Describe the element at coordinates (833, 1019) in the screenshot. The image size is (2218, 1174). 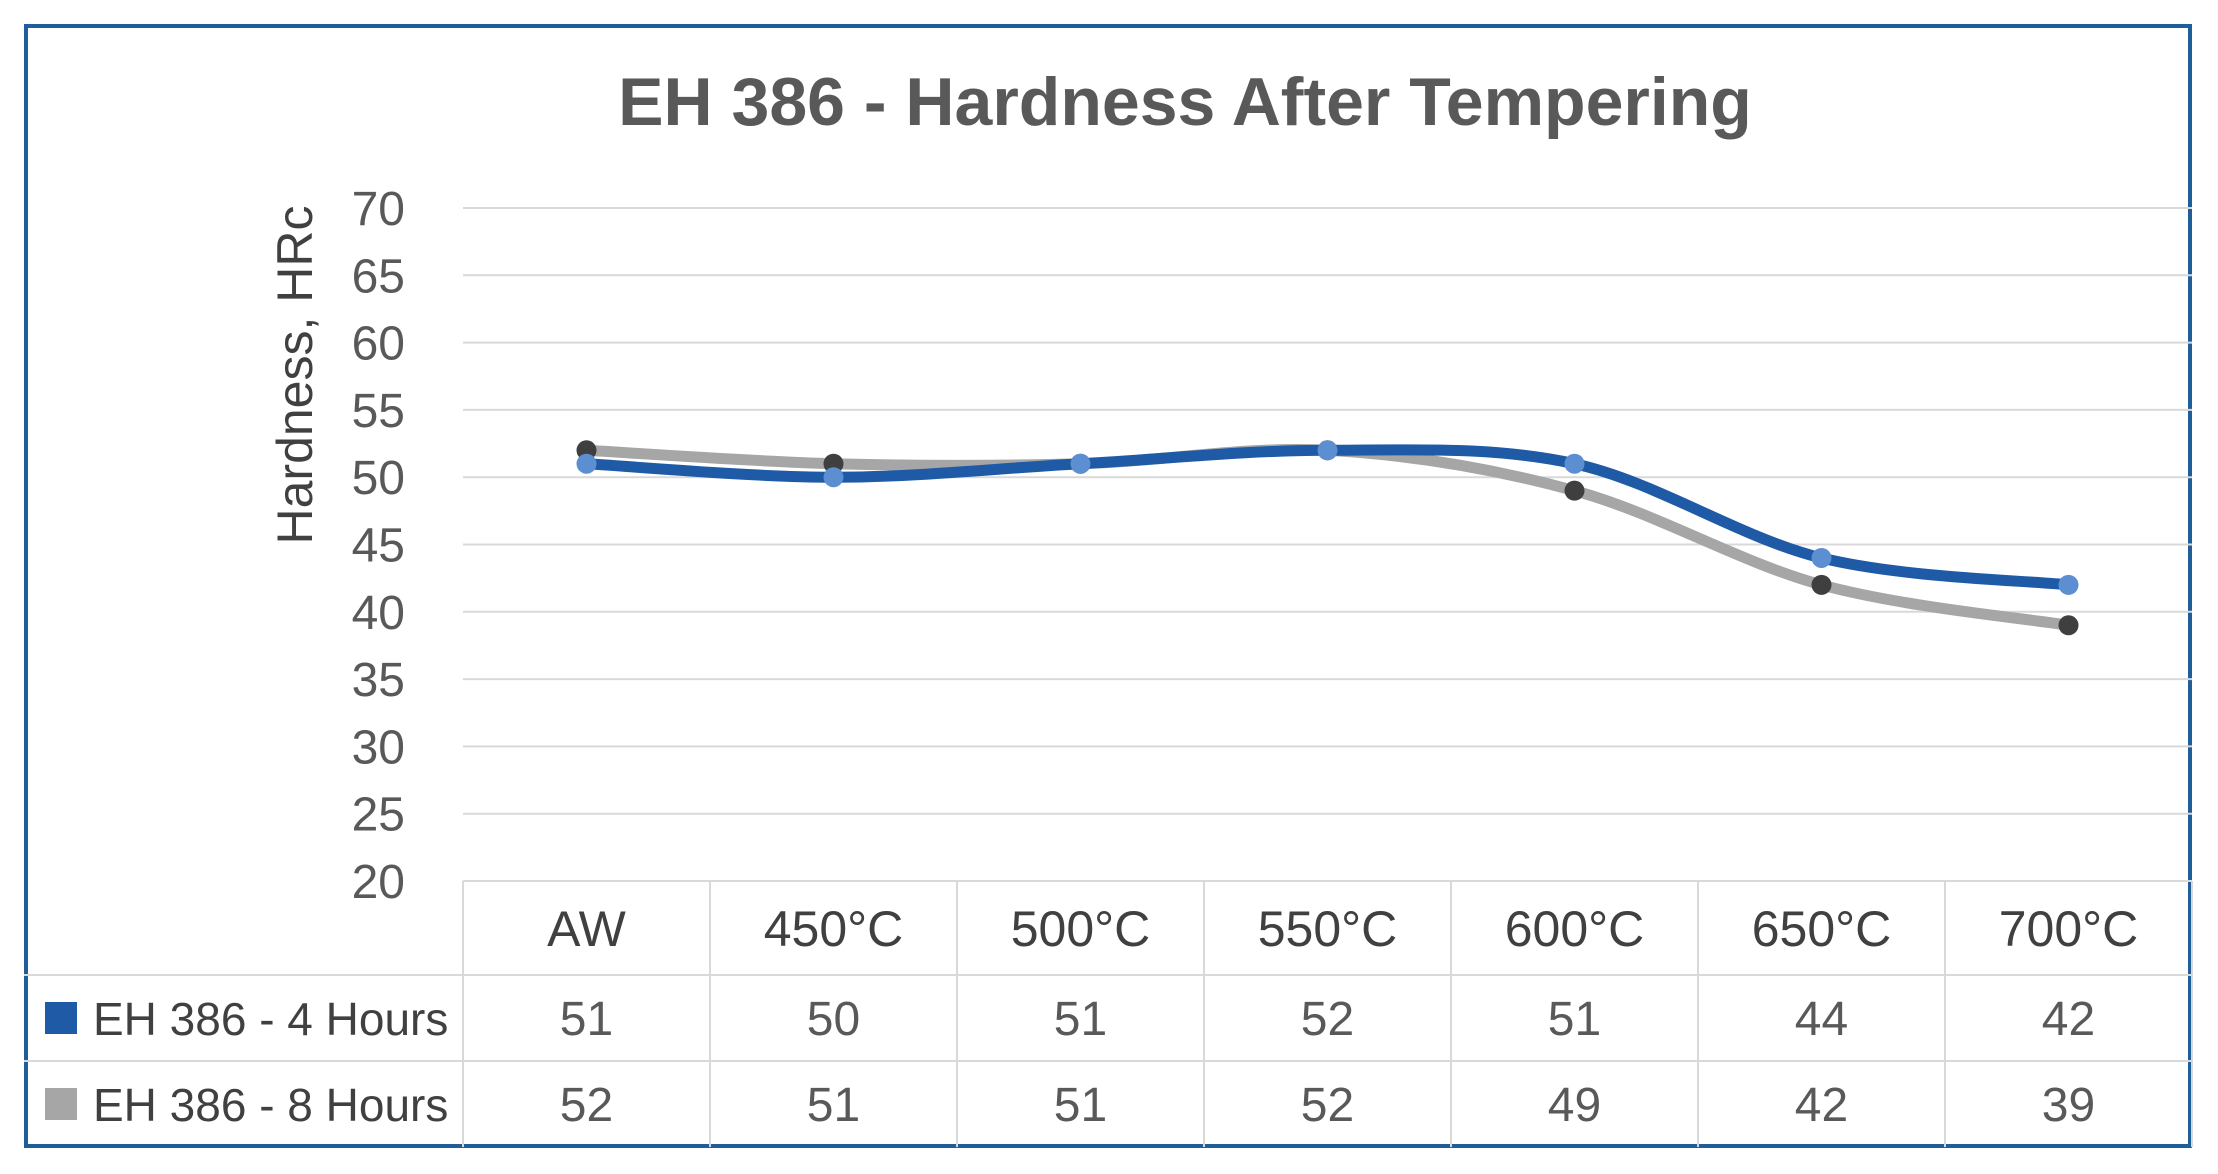
I see `table-cell-value: 50` at that location.